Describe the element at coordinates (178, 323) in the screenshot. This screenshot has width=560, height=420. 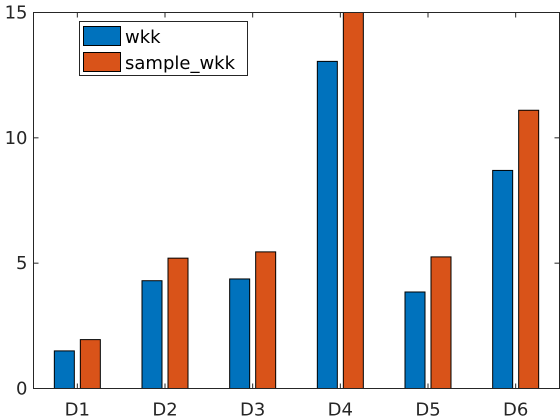
I see `bar-sample-wkk-d2` at that location.